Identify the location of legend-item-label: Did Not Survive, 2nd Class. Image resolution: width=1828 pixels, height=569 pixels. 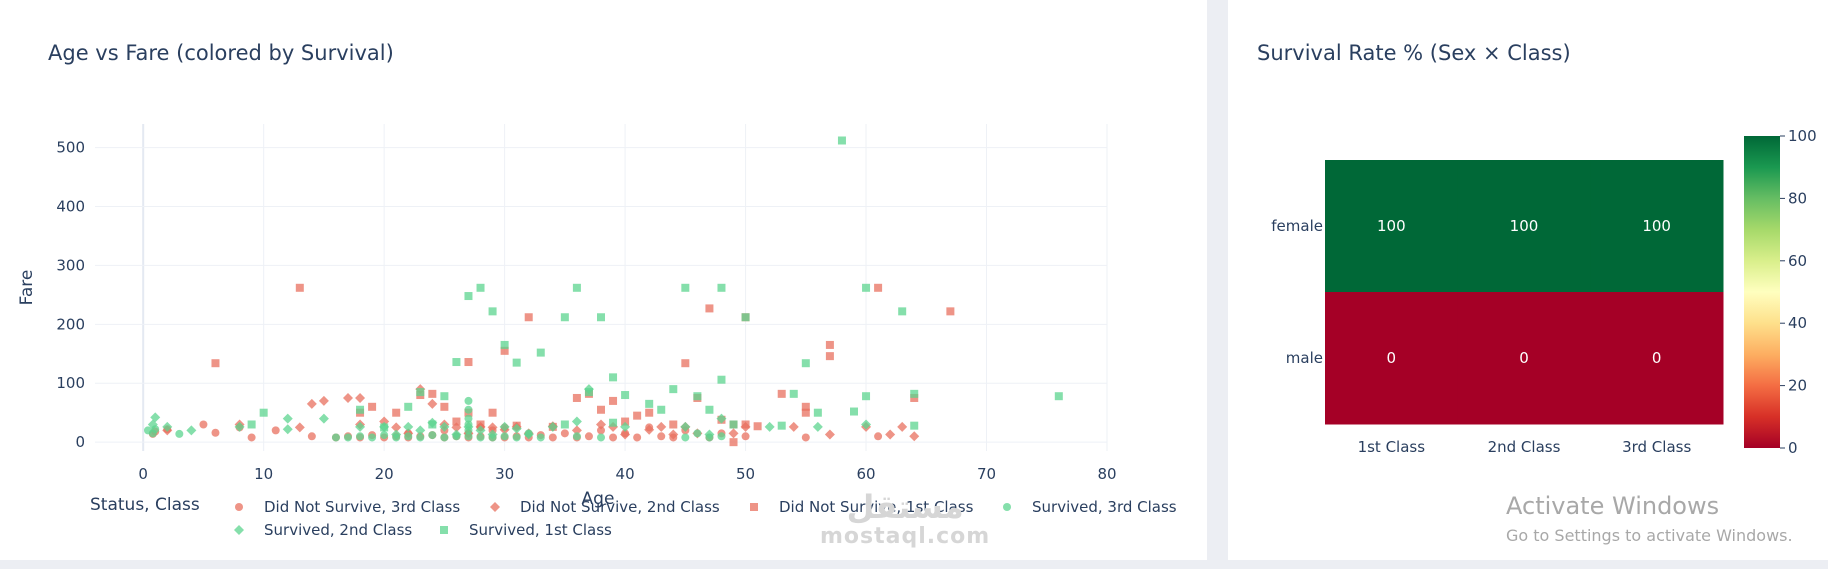
(620, 507).